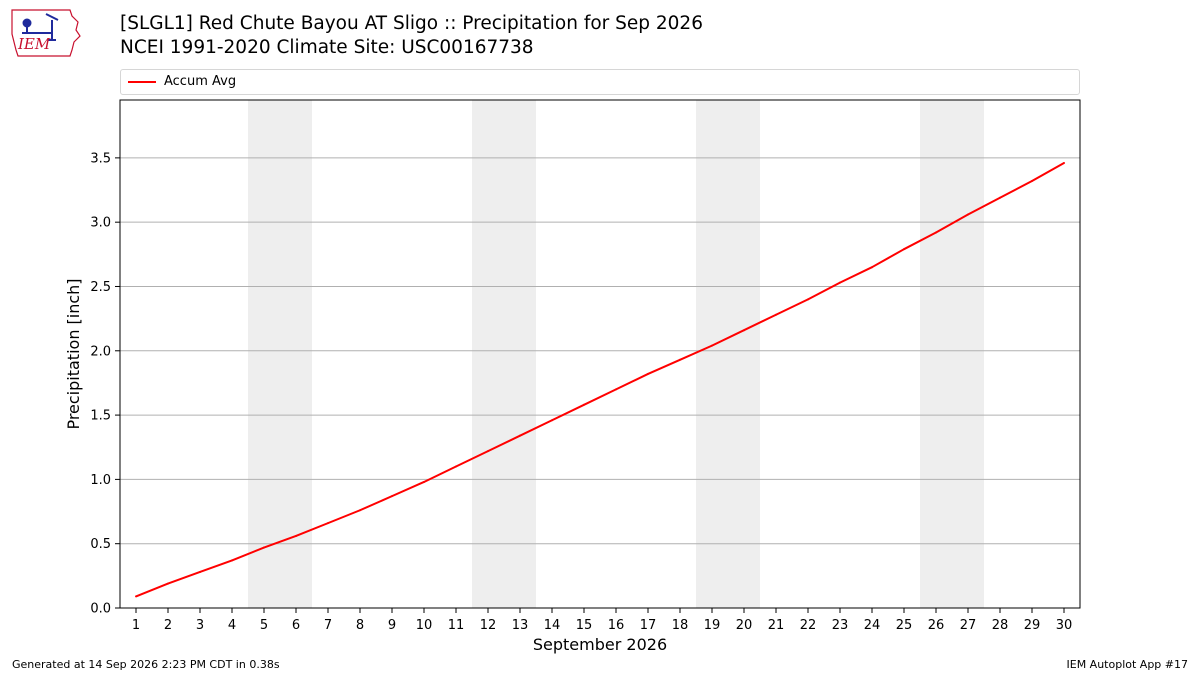 This screenshot has width=1200, height=675. I want to click on x-tick-label-8: 8, so click(360, 625).